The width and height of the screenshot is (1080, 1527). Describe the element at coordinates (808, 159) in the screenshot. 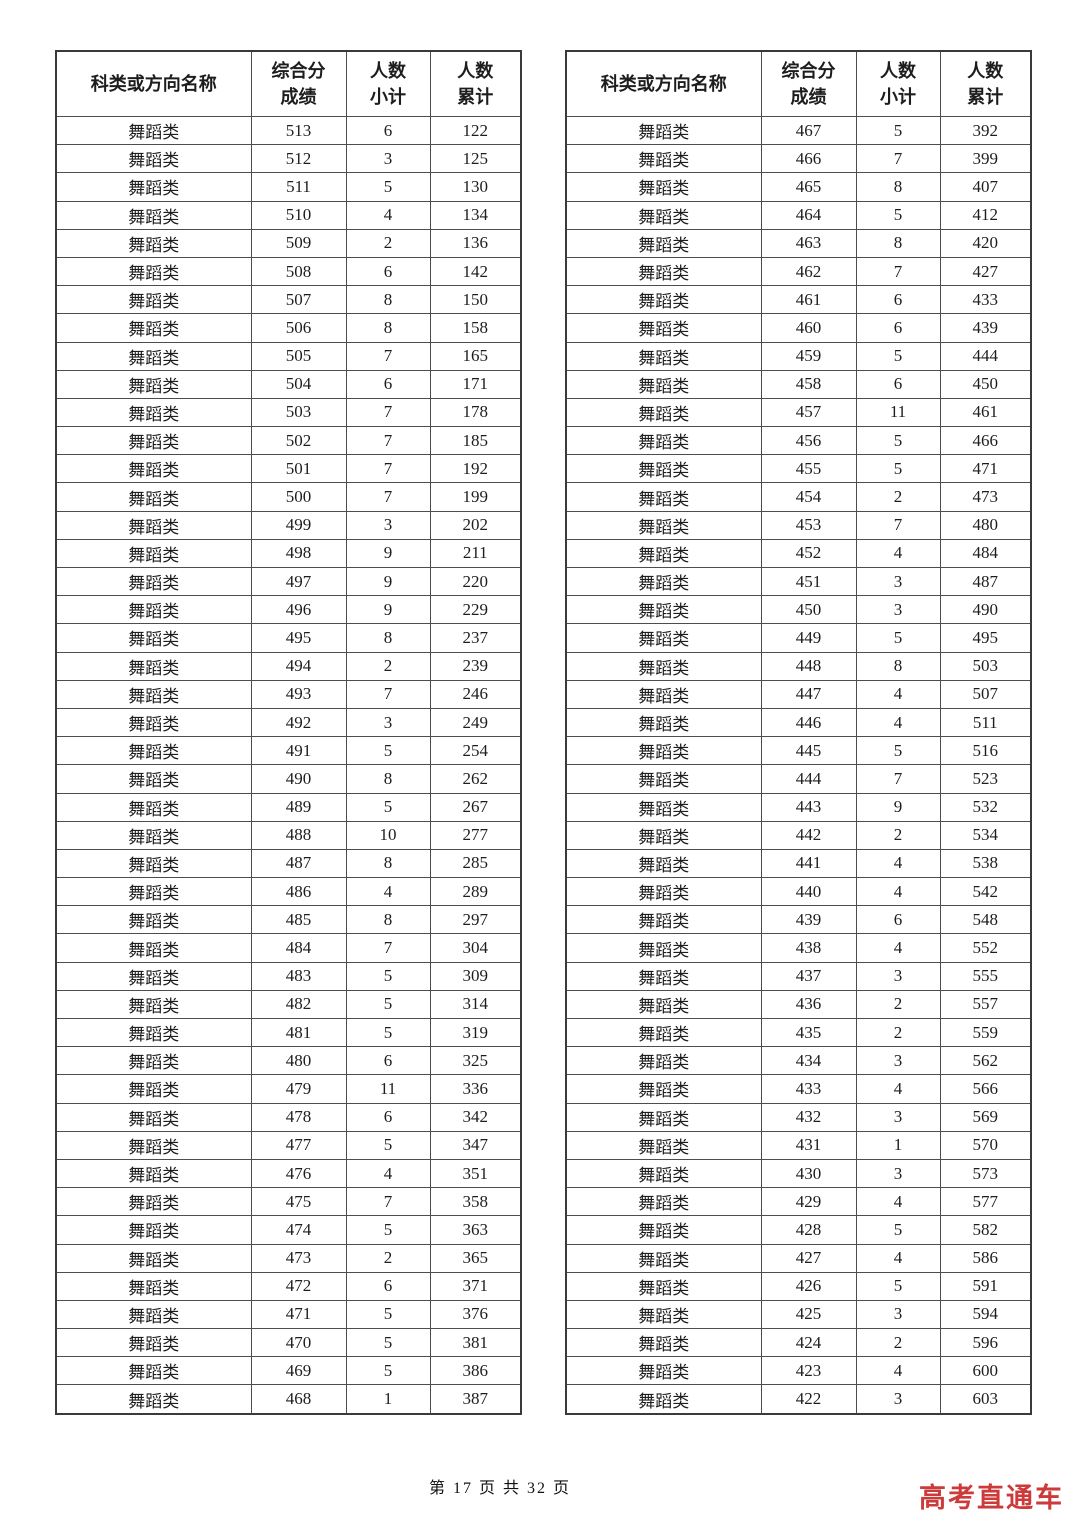

I see `table-cell: 466` at that location.